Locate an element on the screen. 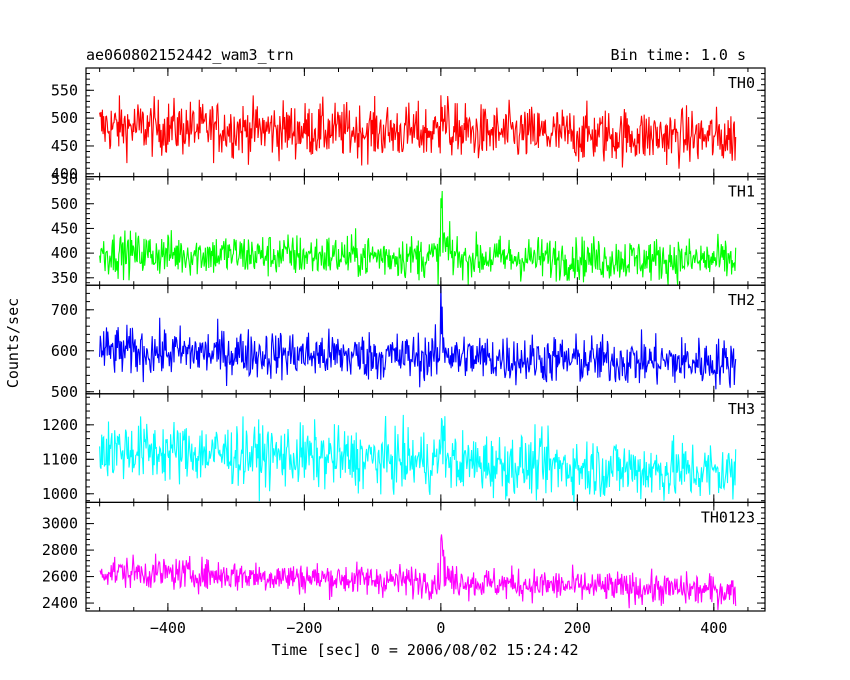 This screenshot has height=680, width=850. y-tick-label: 1100 is located at coordinates (60, 459).